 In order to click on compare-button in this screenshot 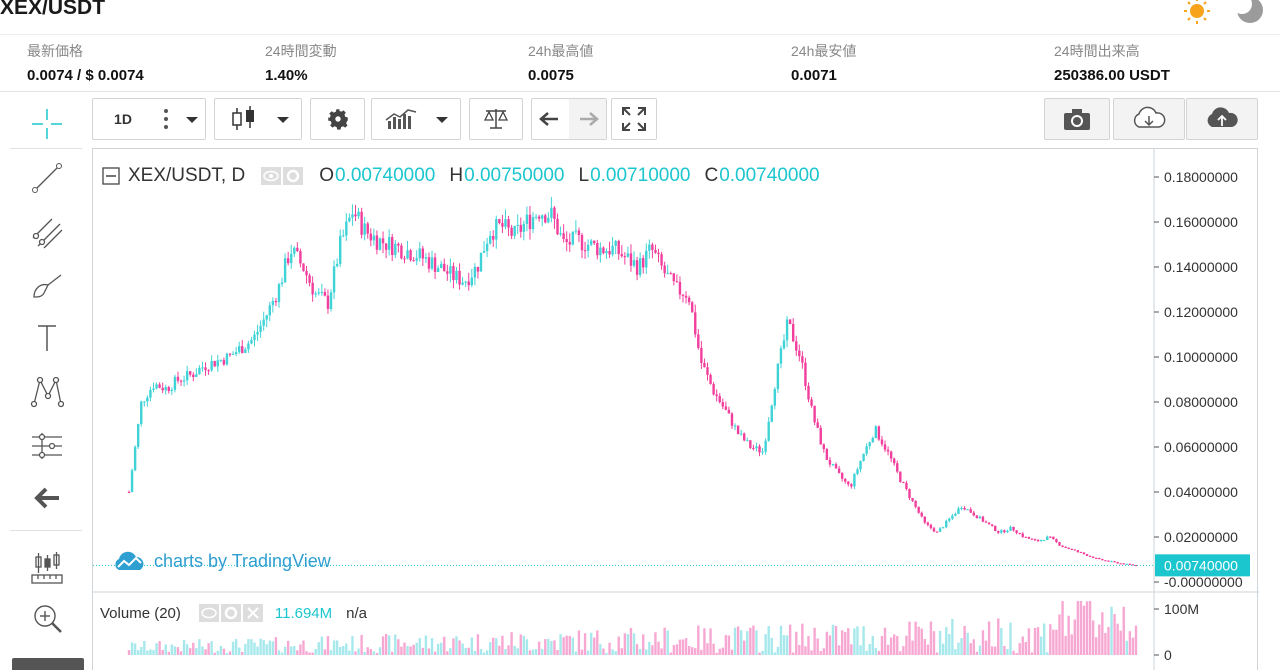, I will do `click(496, 119)`.